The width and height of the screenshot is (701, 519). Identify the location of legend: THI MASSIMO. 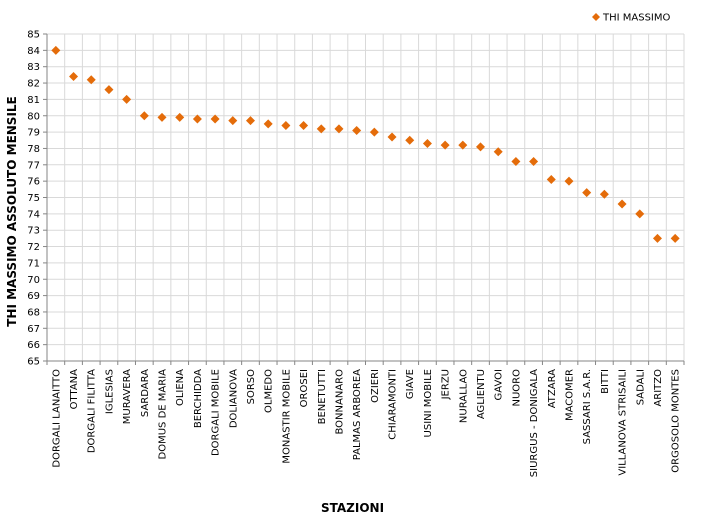
(631, 18).